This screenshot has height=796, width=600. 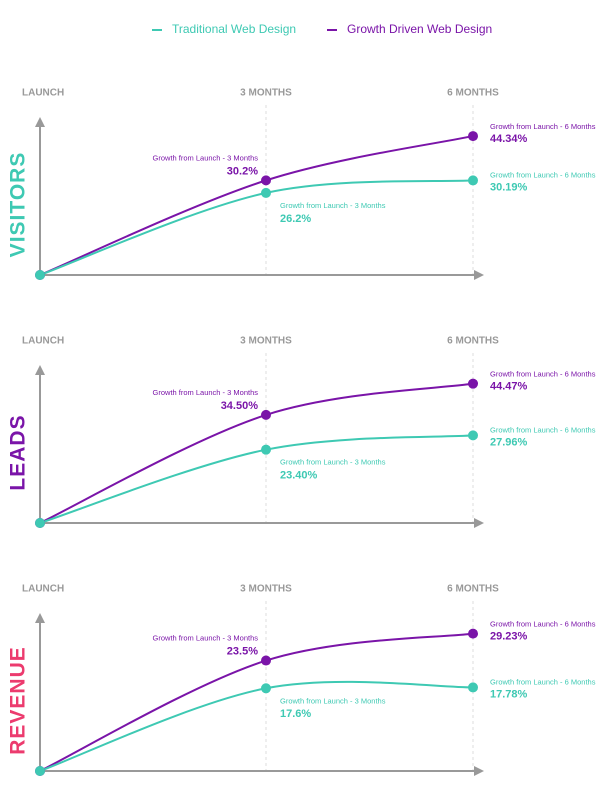 I want to click on value-label: 23.5%, so click(x=242, y=651).